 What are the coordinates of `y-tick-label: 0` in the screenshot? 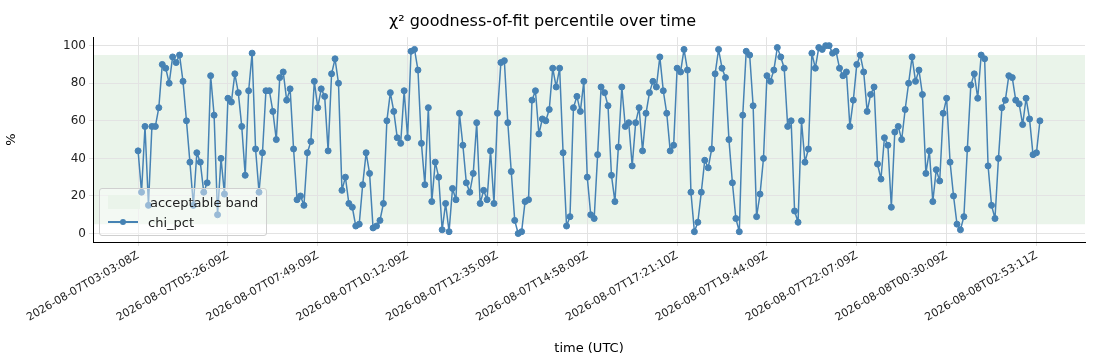 It's located at (82, 232).